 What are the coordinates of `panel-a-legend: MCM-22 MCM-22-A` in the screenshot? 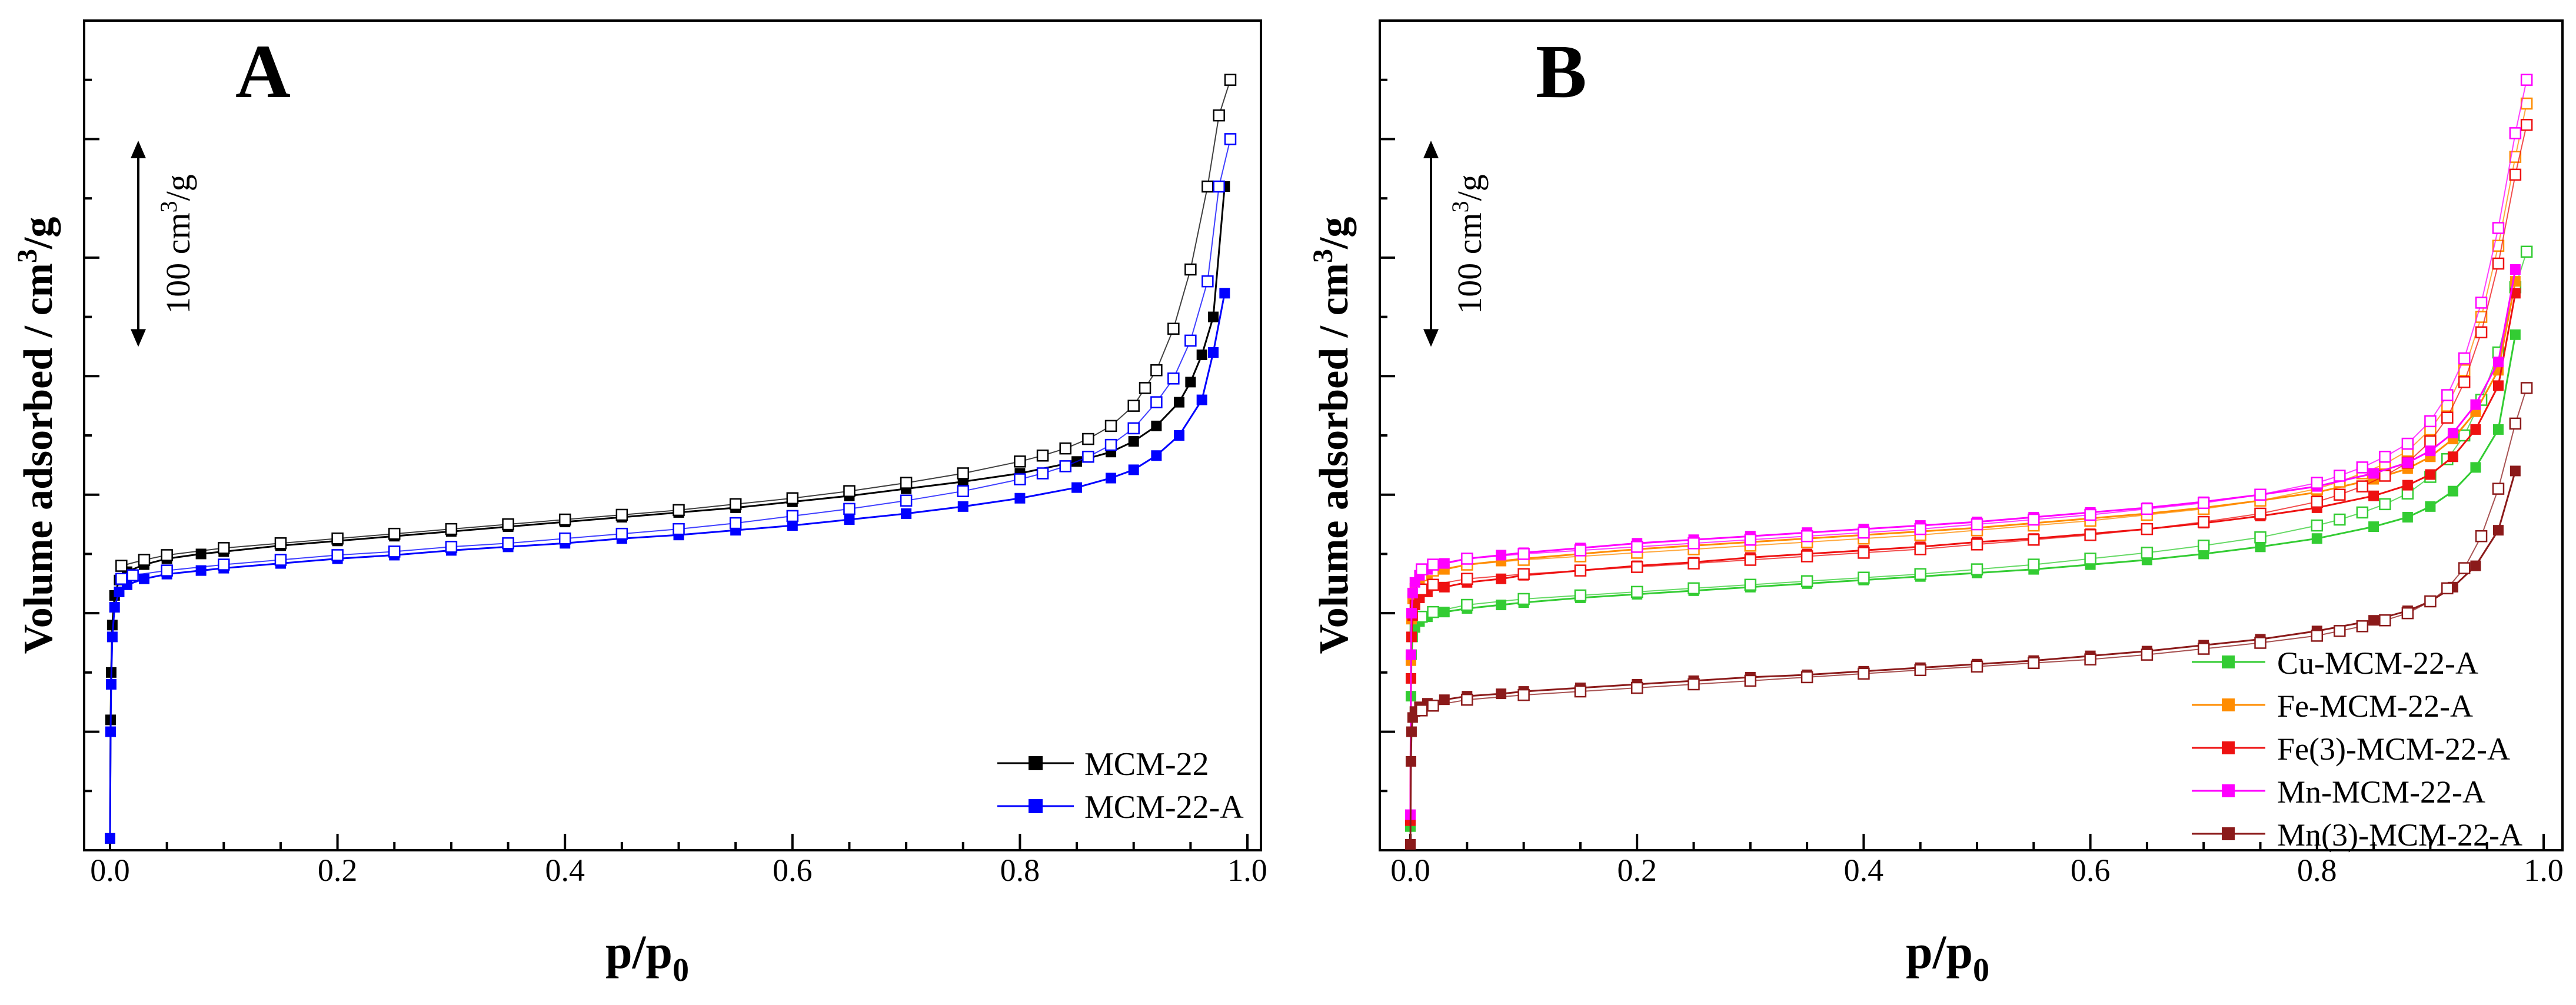 It's located at (1120, 786).